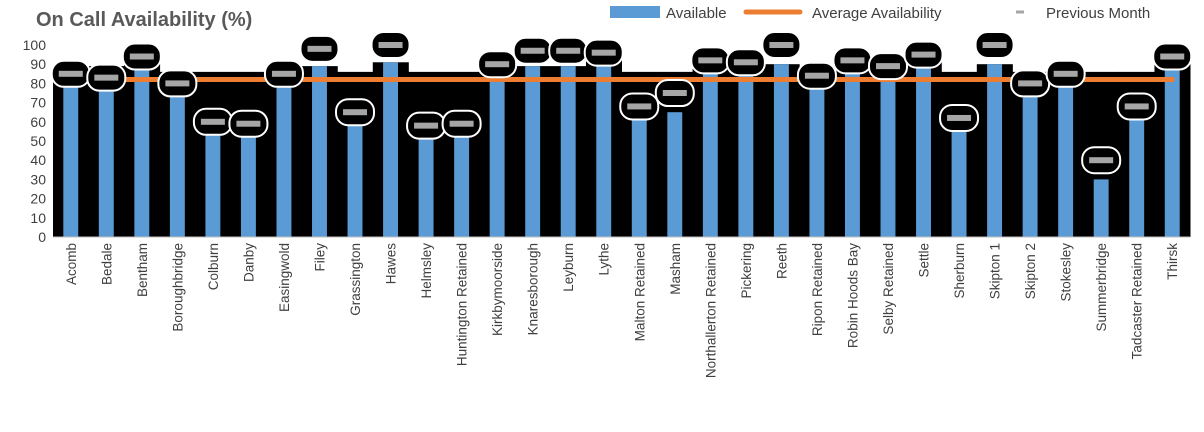 The image size is (1204, 432). Describe the element at coordinates (781, 261) in the screenshot. I see `x-category-label: Reeth` at that location.